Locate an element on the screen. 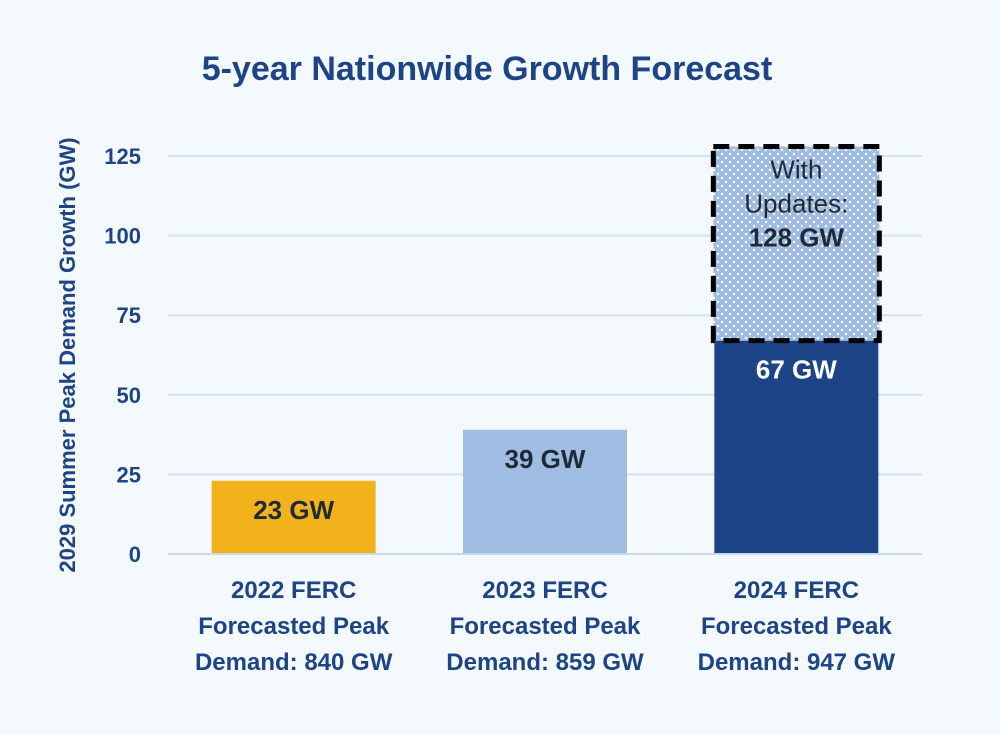  annotation-text: Updates: is located at coordinates (796, 203).